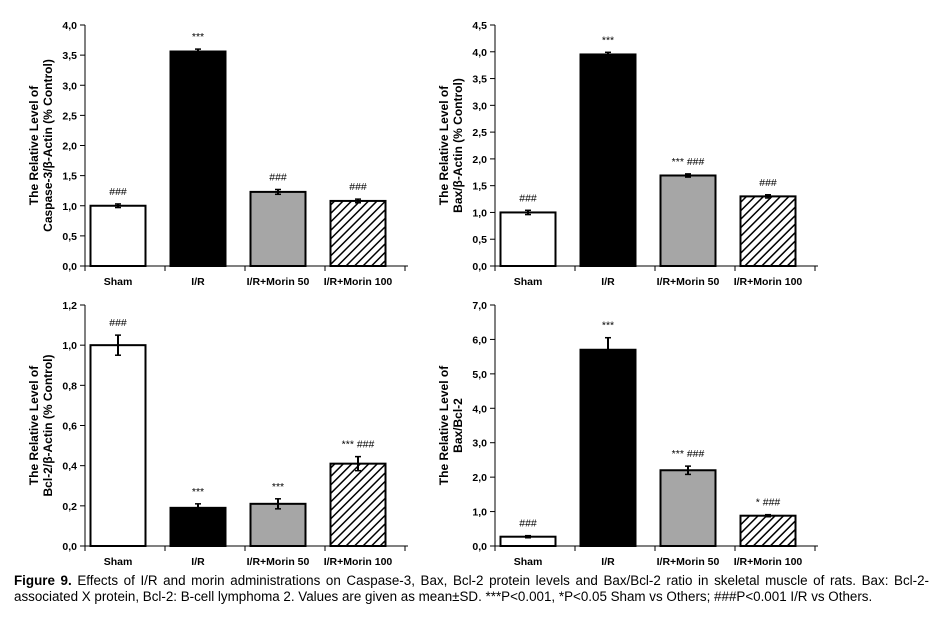 The height and width of the screenshot is (642, 943). I want to click on y-tick-label: 0,4, so click(69, 467).